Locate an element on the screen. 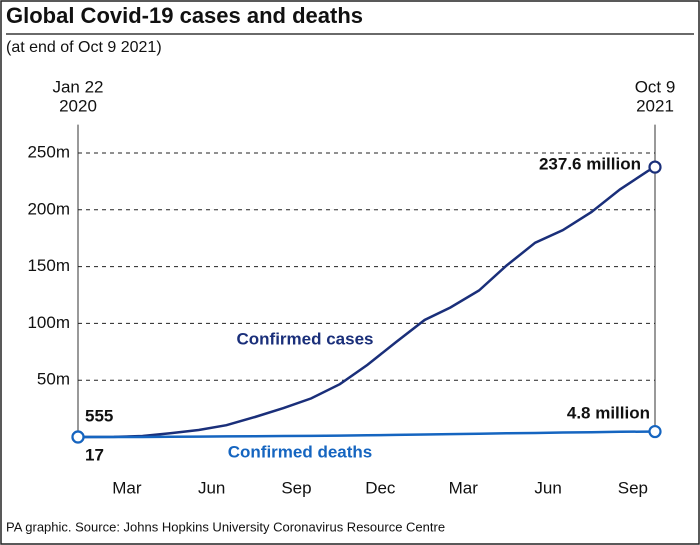 The width and height of the screenshot is (700, 545). data-label: 555 is located at coordinates (99, 415).